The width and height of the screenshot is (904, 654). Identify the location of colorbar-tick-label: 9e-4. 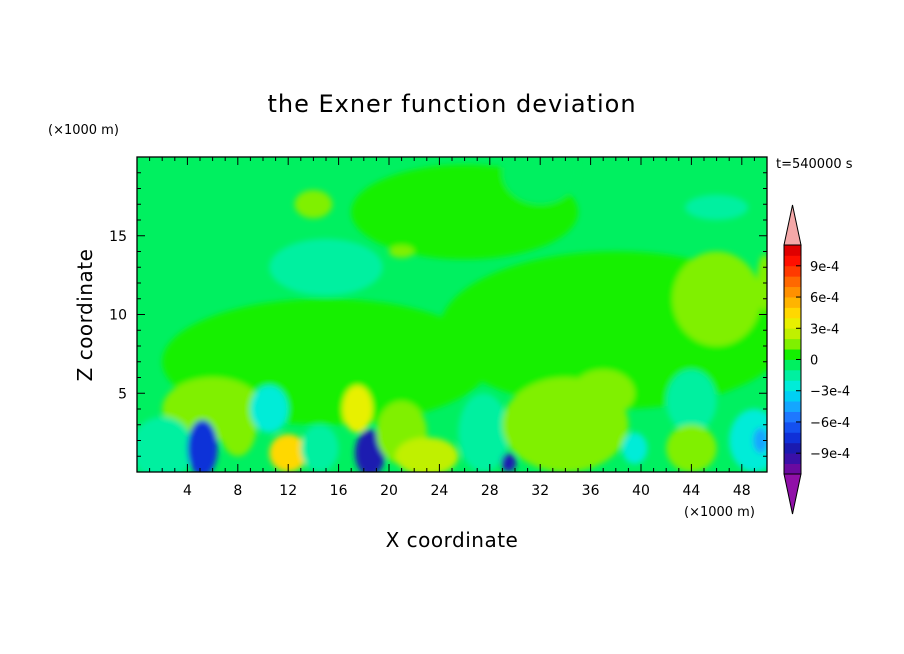
(824, 267).